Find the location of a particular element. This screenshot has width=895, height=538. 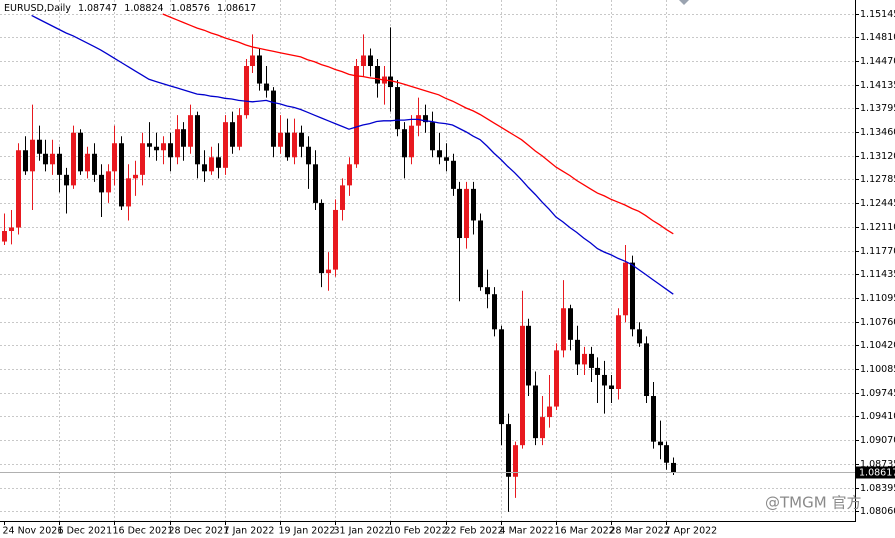

y-tick-label: 1.10420 is located at coordinates (877, 345).